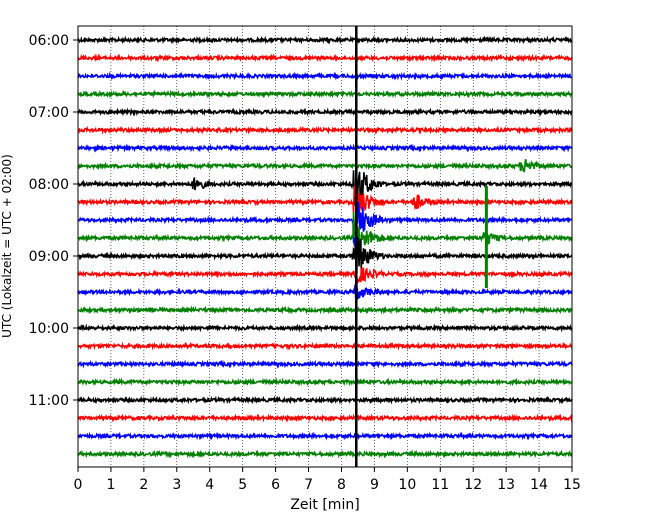  What do you see at coordinates (341, 485) in the screenshot?
I see `x-tick-label: 8` at bounding box center [341, 485].